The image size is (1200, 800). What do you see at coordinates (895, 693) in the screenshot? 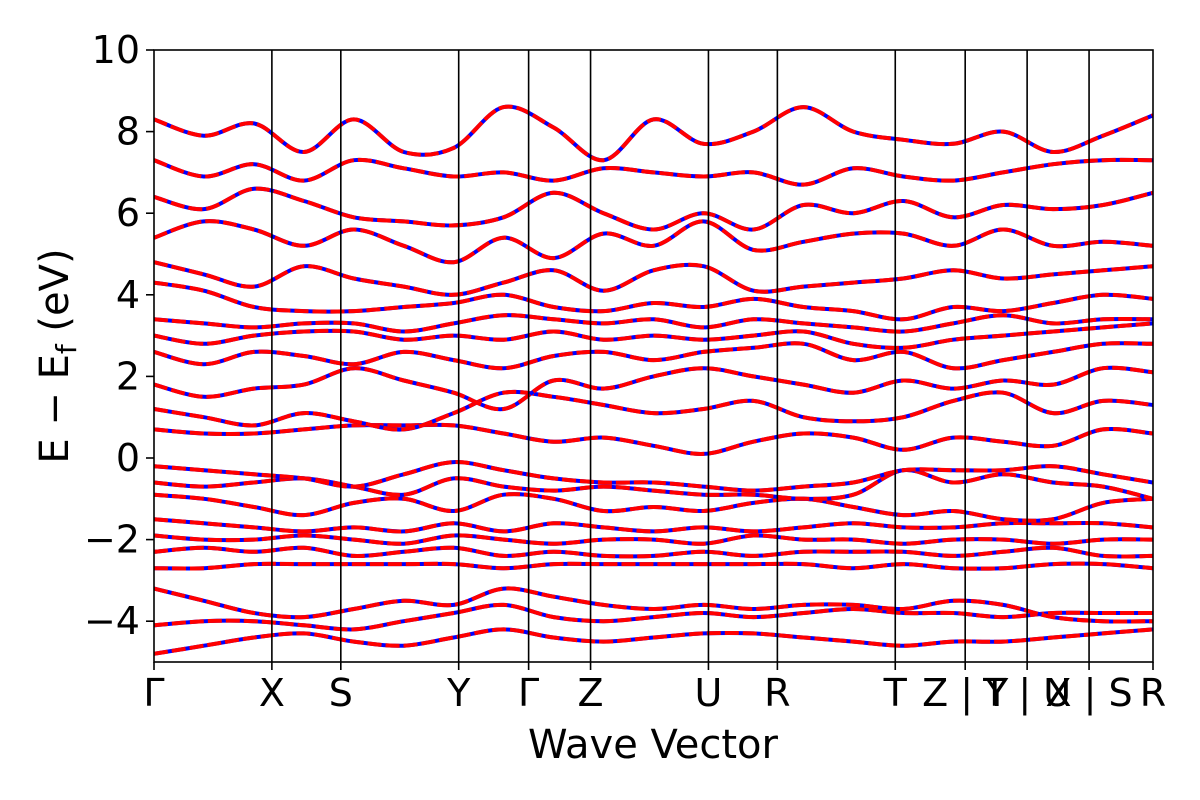
I see `x-tick-label: T` at bounding box center [895, 693].